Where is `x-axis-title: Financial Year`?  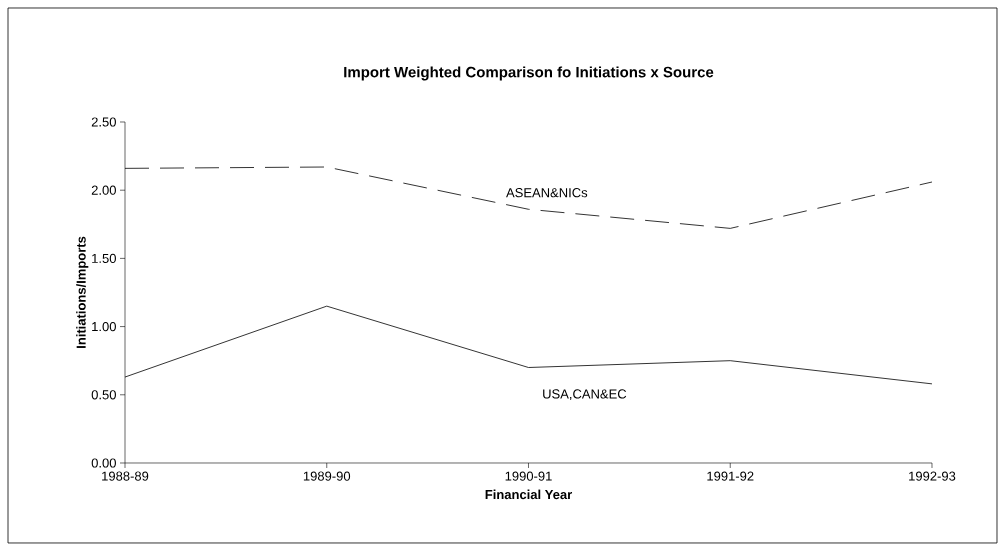 x-axis-title: Financial Year is located at coordinates (529, 494).